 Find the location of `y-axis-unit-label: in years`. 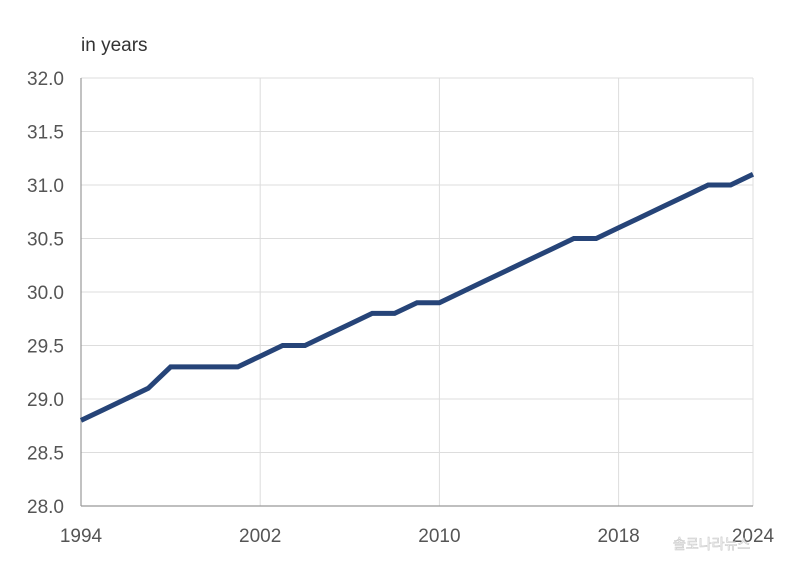

y-axis-unit-label: in years is located at coordinates (114, 45).